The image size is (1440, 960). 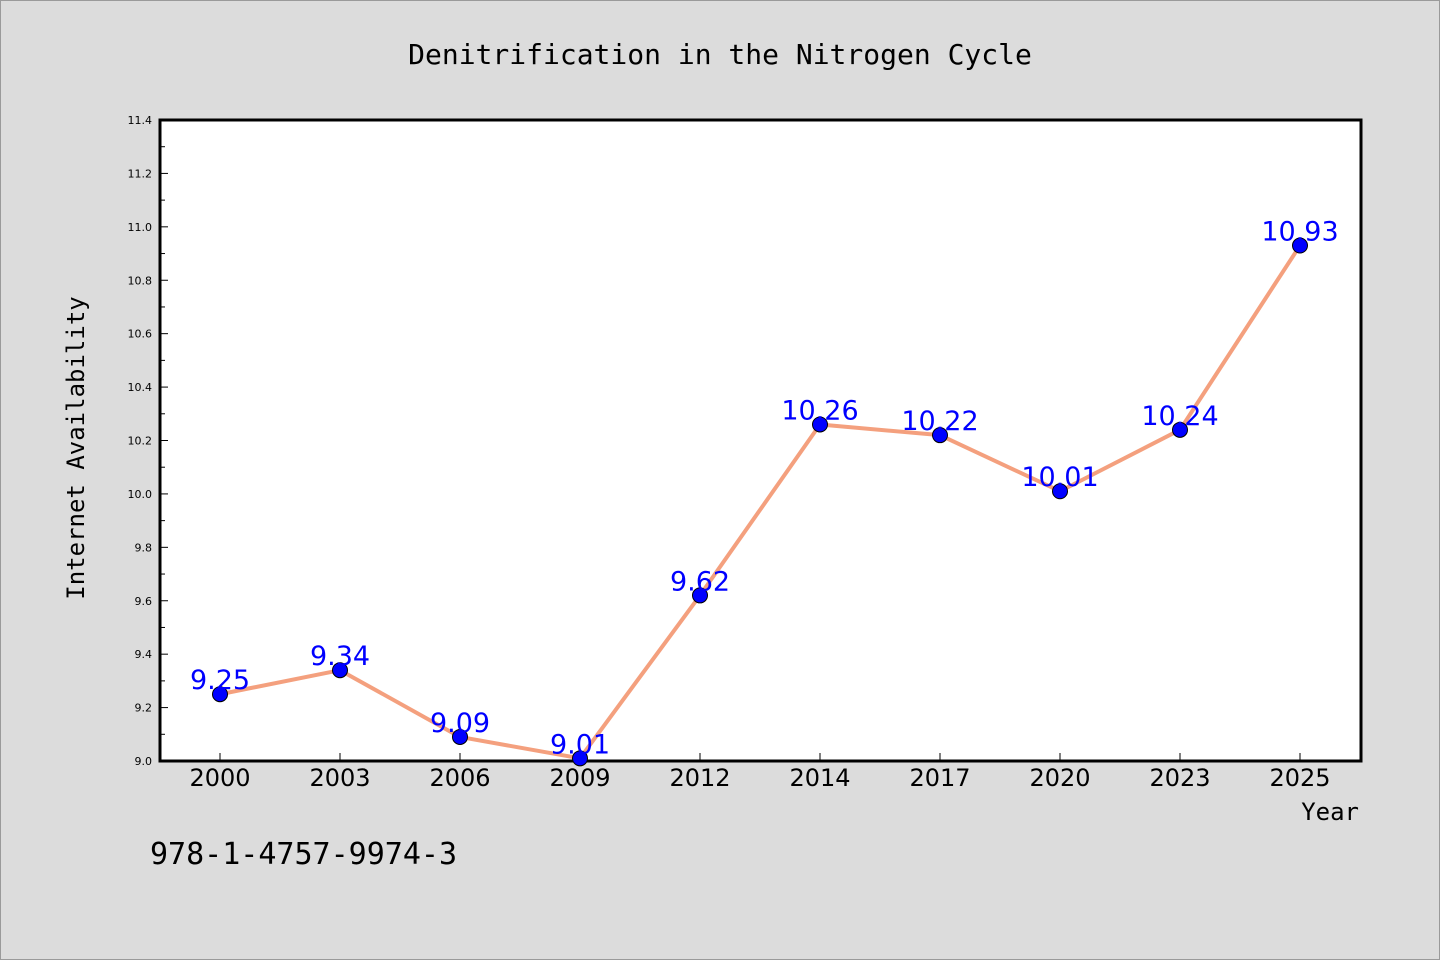 What do you see at coordinates (580, 744) in the screenshot?
I see `data-label: 9.01` at bounding box center [580, 744].